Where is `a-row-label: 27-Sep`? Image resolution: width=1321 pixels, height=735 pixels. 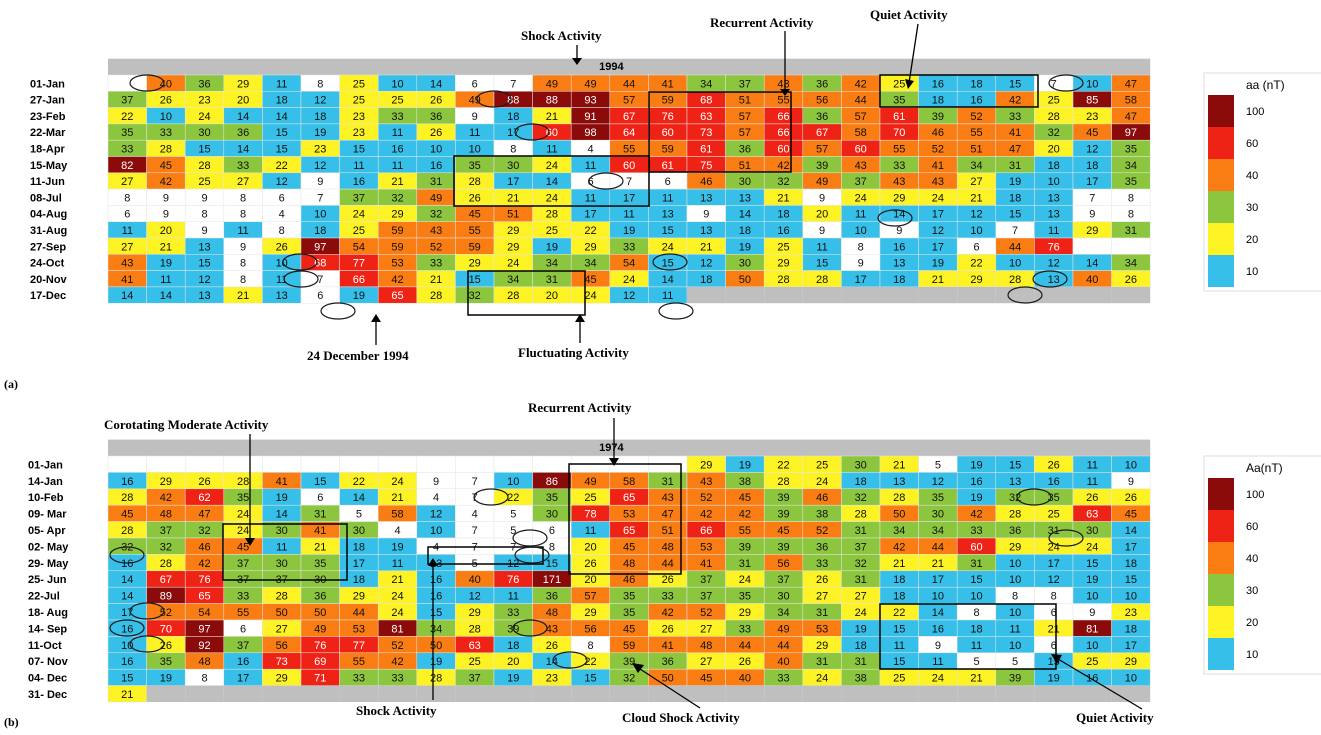
a-row-label: 27-Sep is located at coordinates (48, 247).